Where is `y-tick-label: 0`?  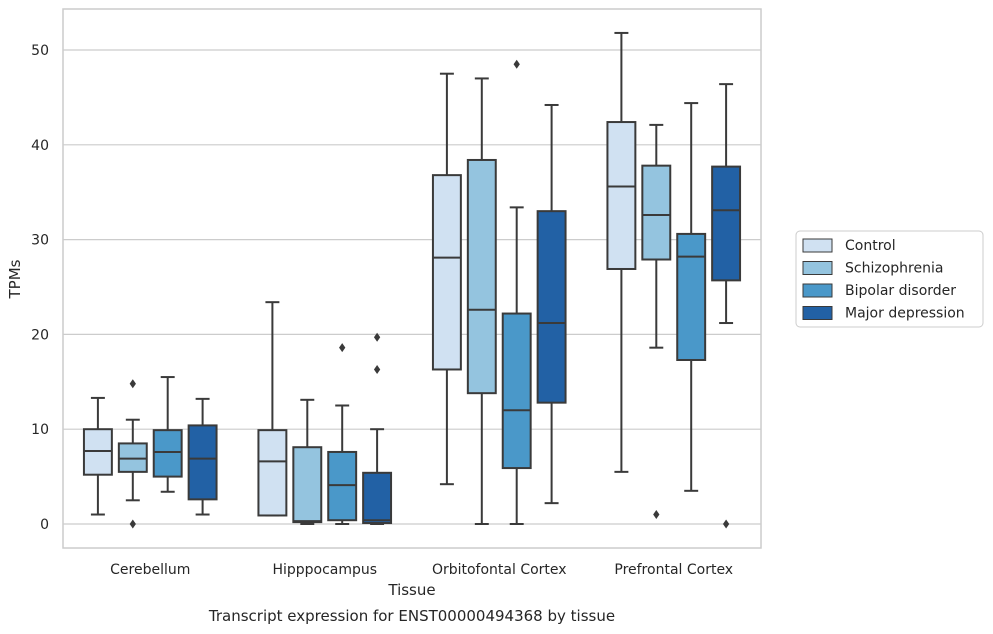 y-tick-label: 0 is located at coordinates (44, 525).